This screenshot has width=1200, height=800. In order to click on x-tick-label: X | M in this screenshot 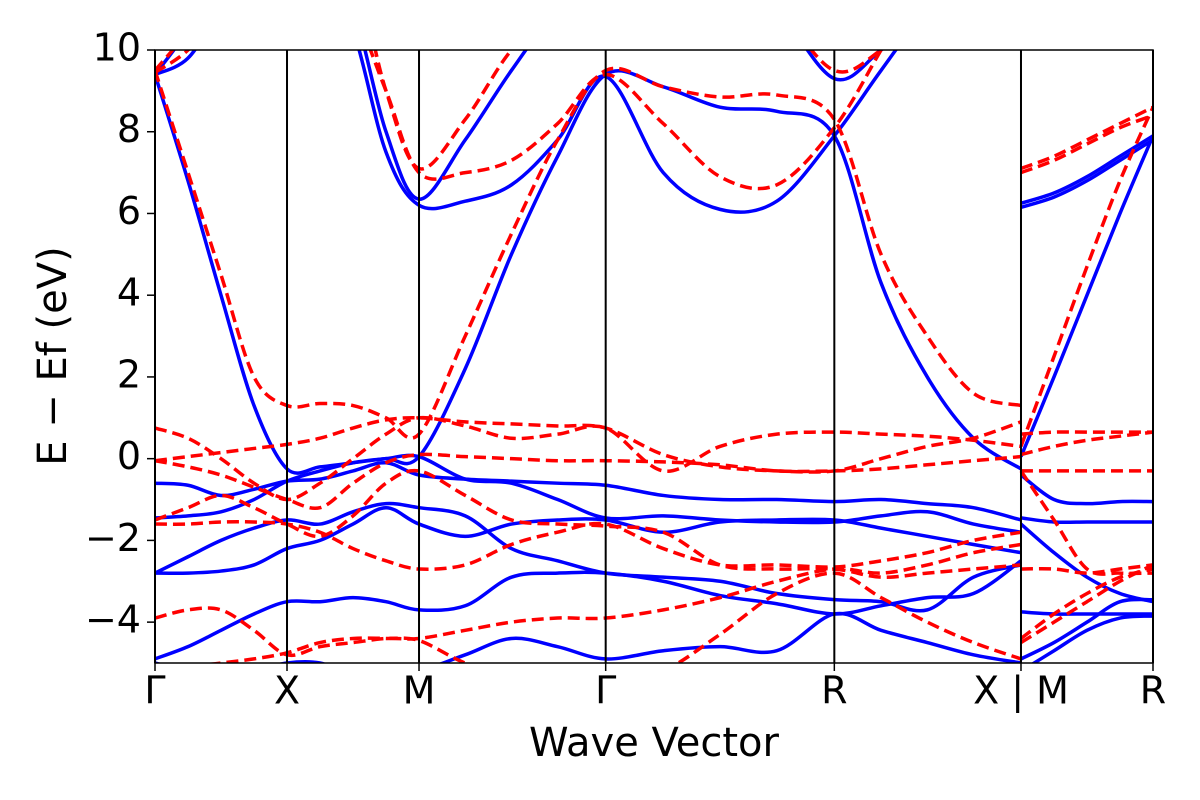, I will do `click(1021, 691)`.